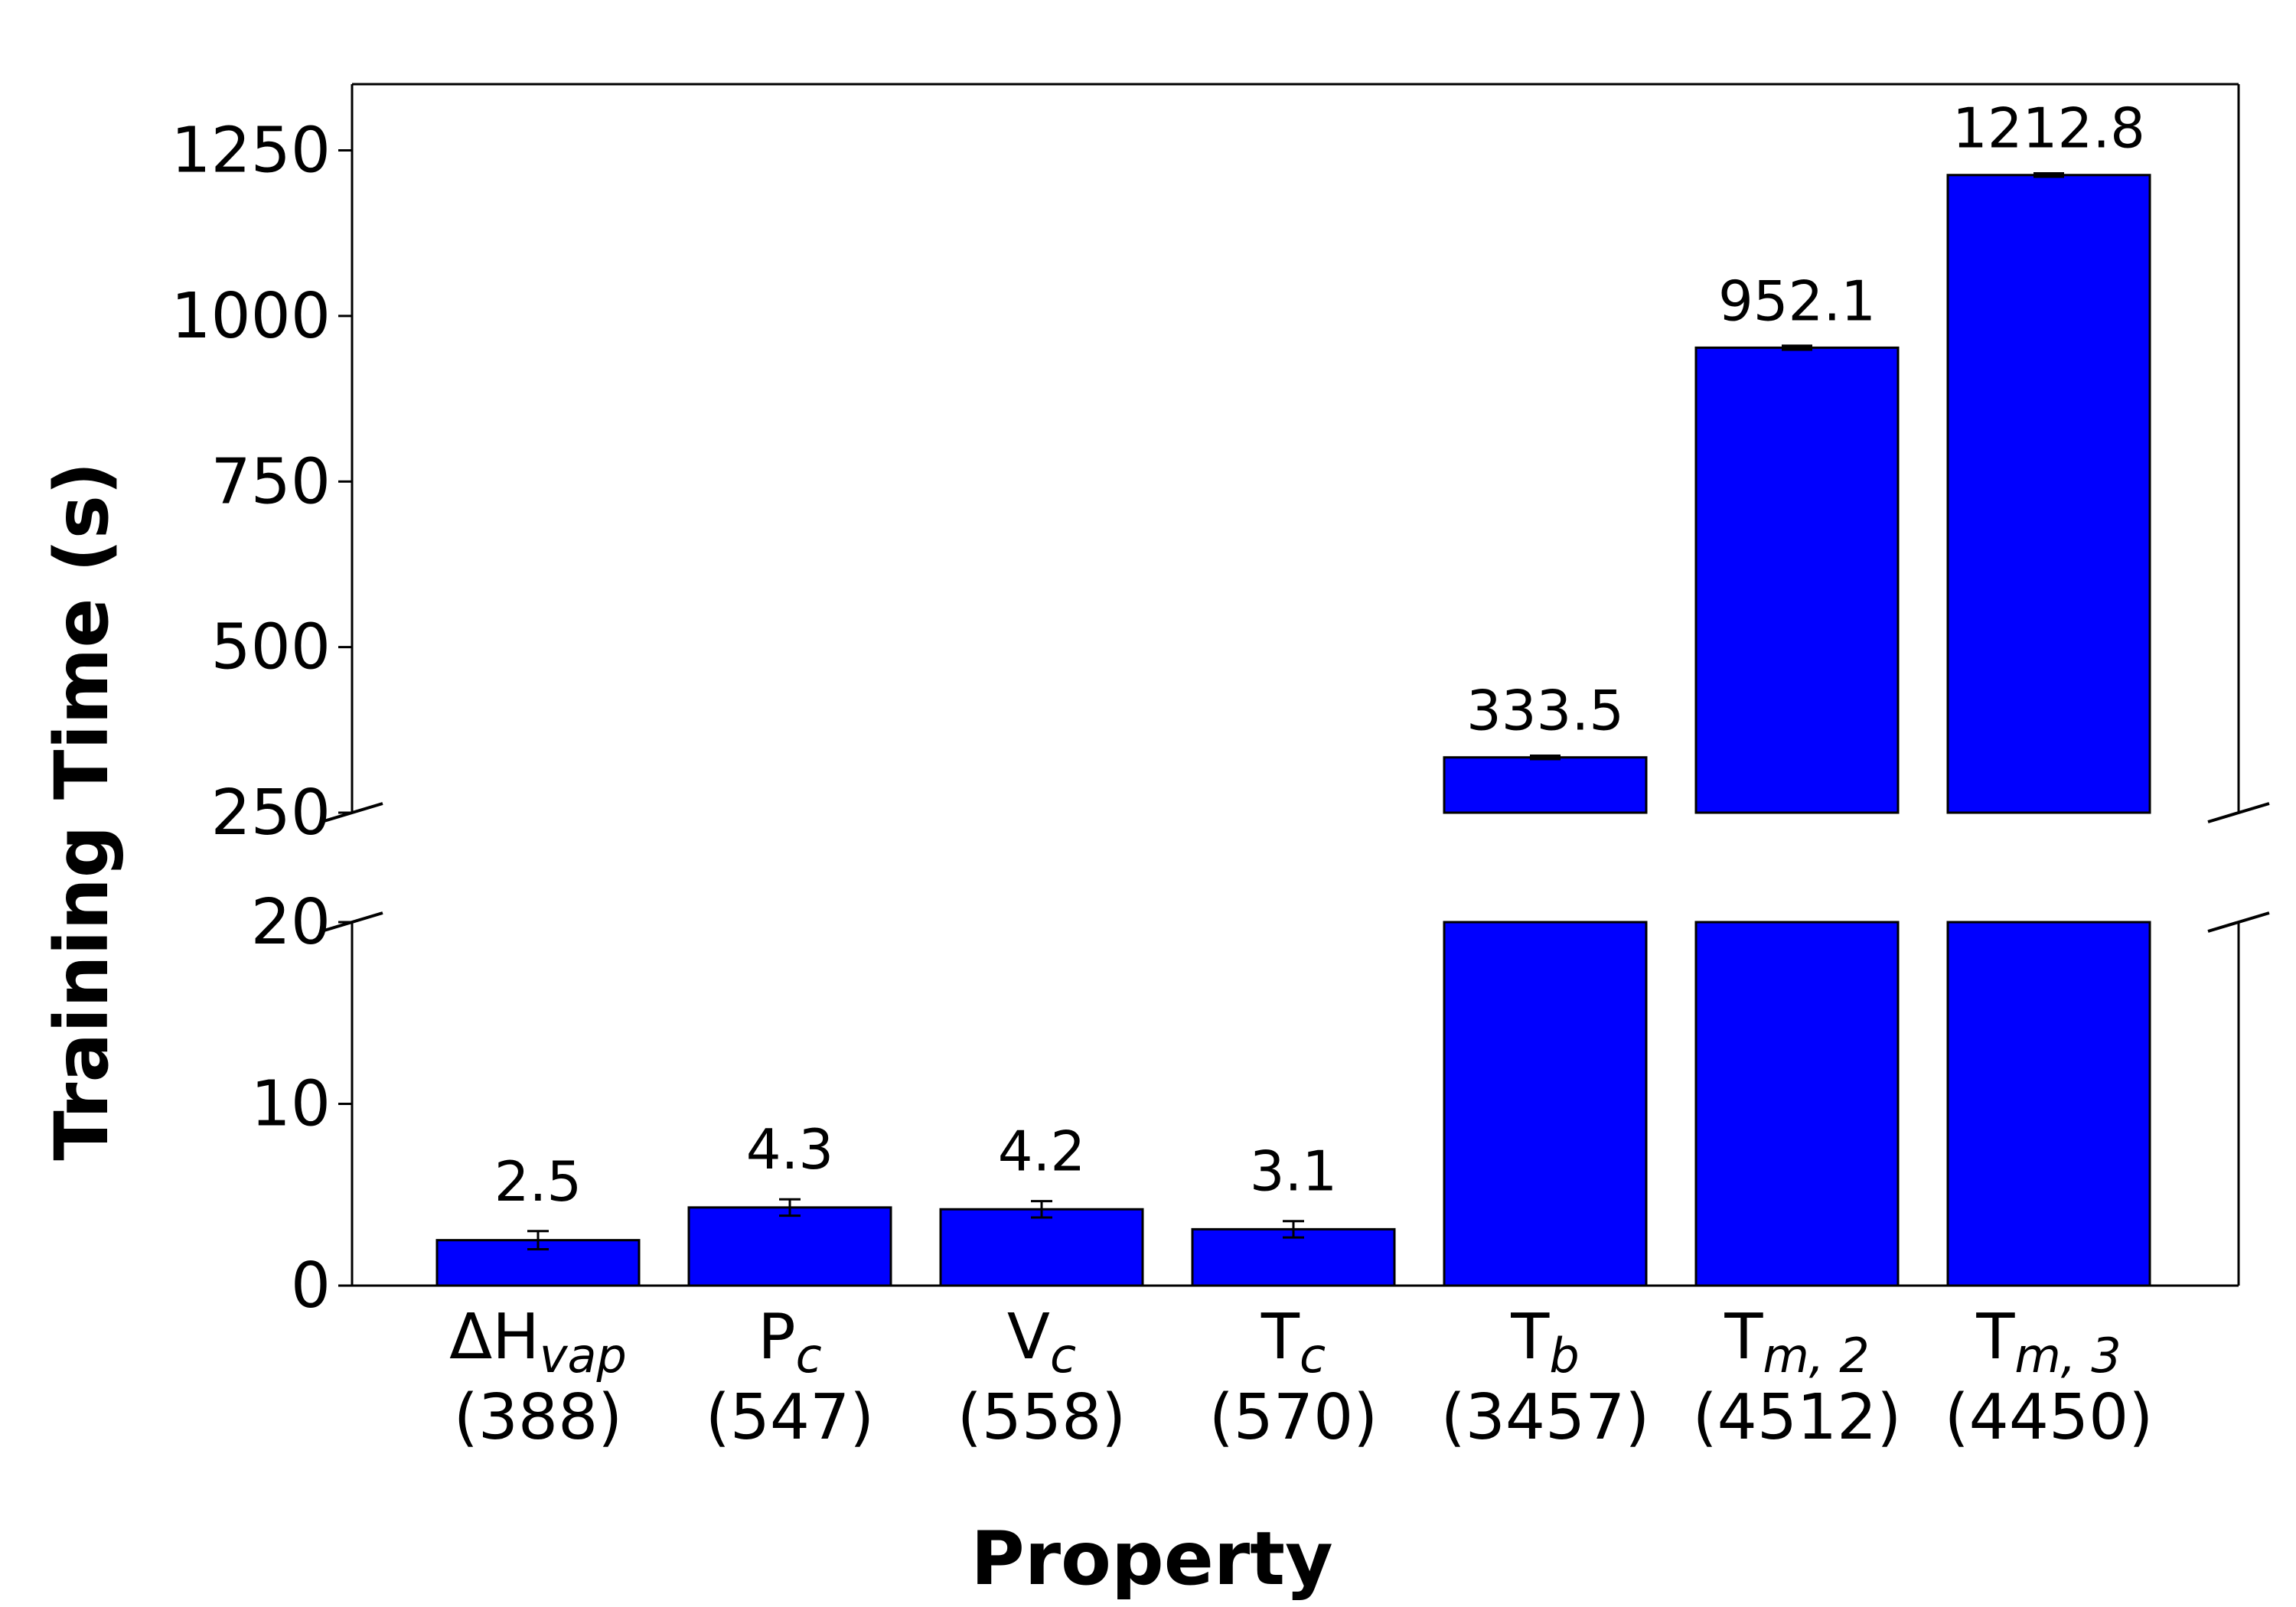 This screenshot has height=1607, width=2296. Describe the element at coordinates (2048, 128) in the screenshot. I see `value-label: 1212.8` at that location.